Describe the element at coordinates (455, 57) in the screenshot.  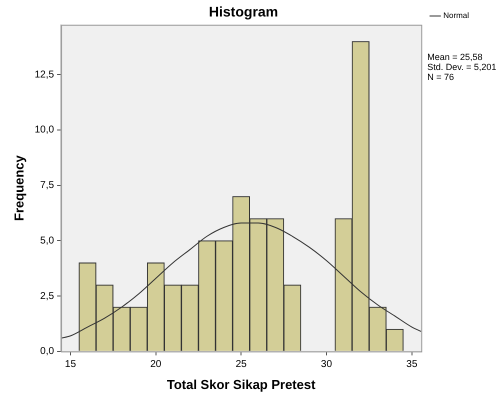
I see `text: Mean = 25,58` at that location.